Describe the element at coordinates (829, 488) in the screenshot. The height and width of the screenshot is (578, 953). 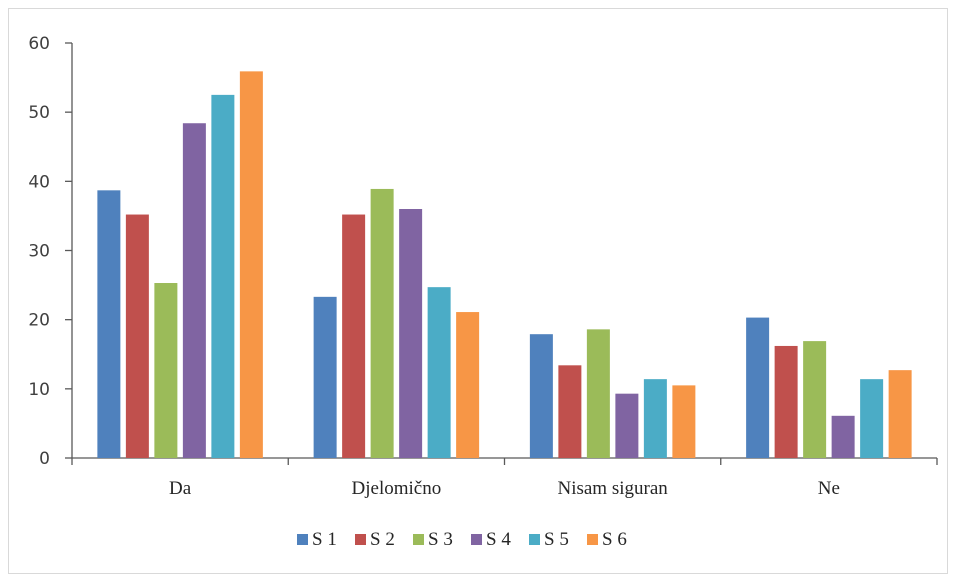
I see `x-tick-label: Ne` at that location.